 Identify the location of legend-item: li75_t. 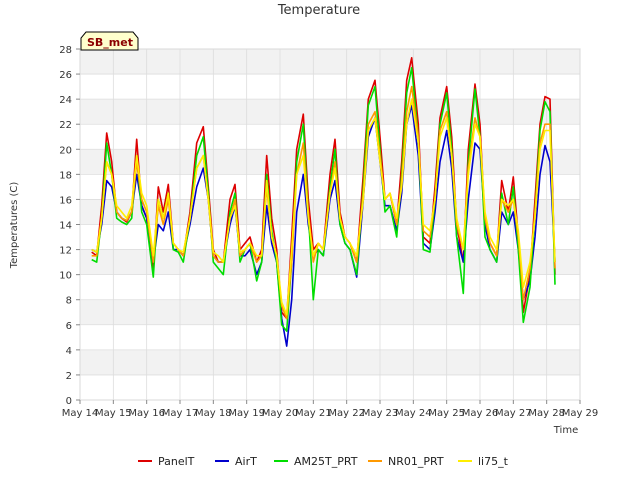
(483, 461).